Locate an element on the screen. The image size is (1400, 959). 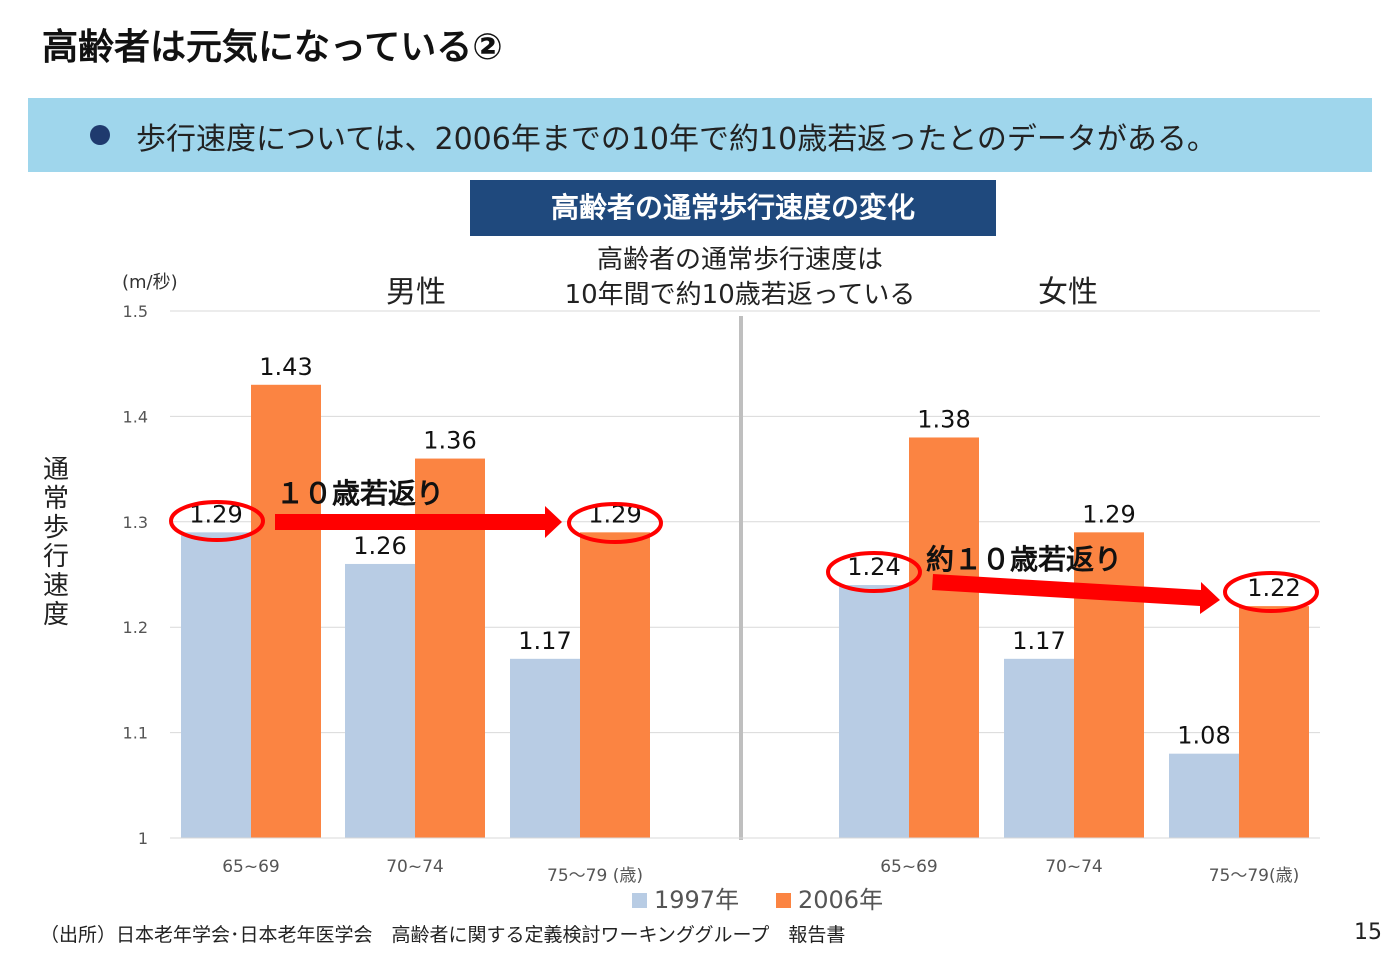
y-tick-label: 1.1 is located at coordinates (135, 733).